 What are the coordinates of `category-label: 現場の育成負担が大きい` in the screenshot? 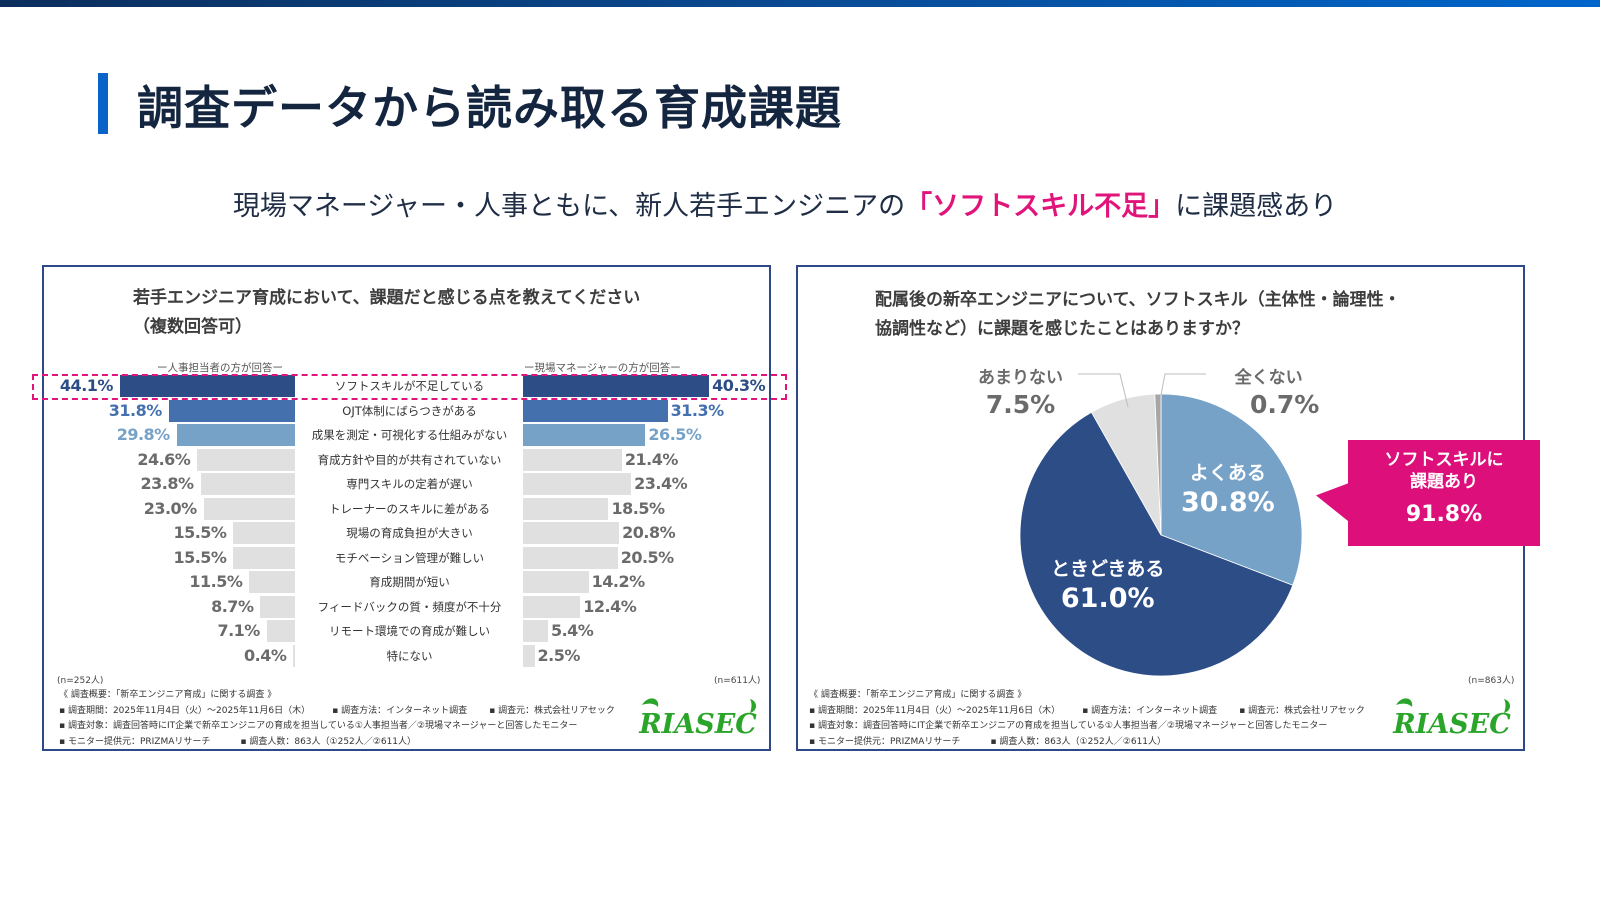 It's located at (409, 533).